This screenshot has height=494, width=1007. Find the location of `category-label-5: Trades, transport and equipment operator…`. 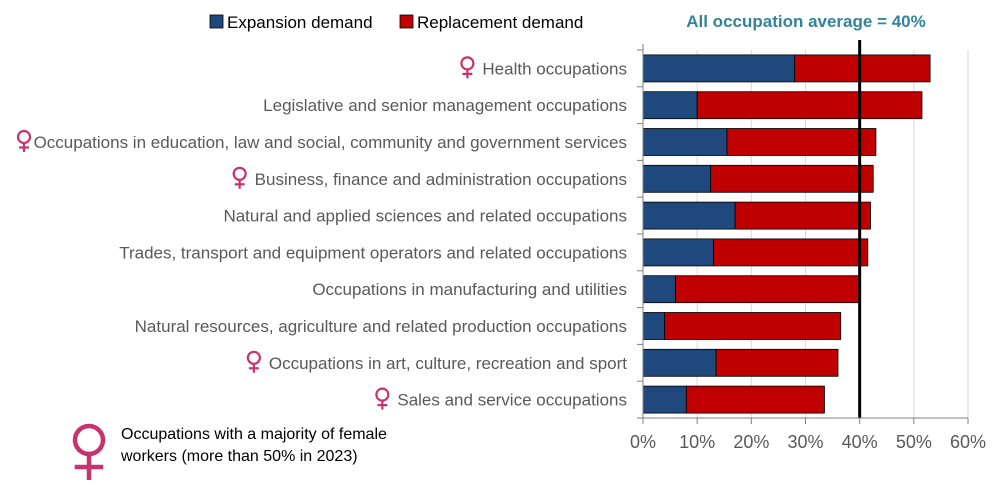

category-label-5: Trades, transport and equipment operator… is located at coordinates (373, 252).